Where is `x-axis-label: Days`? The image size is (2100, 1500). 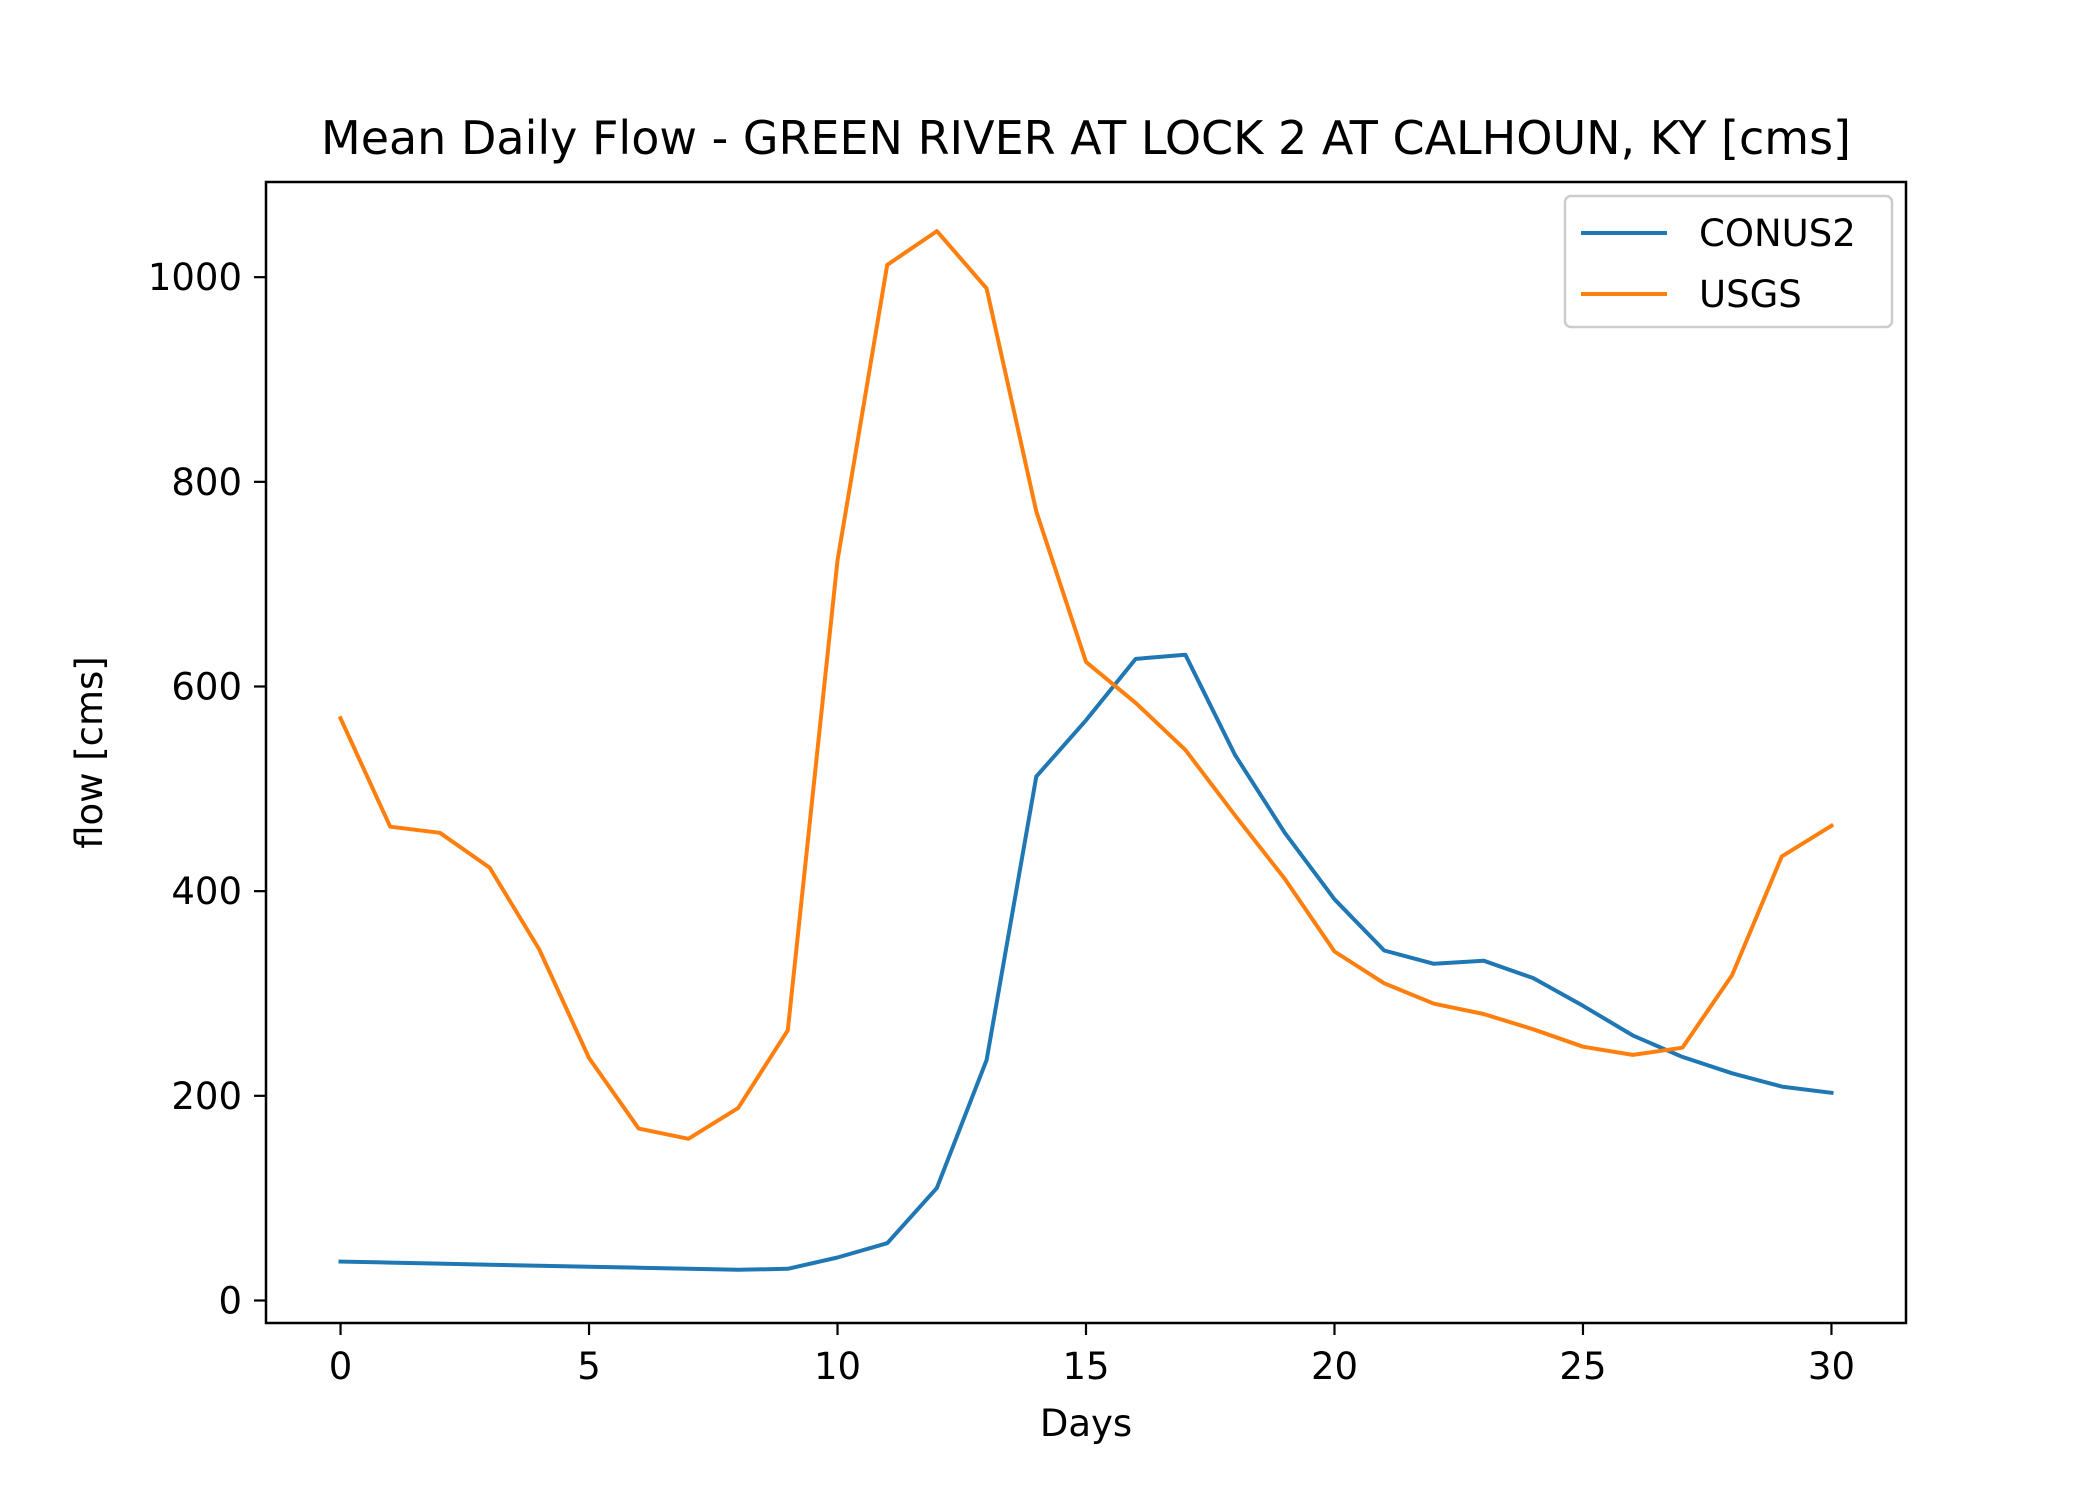
x-axis-label: Days is located at coordinates (1086, 1423).